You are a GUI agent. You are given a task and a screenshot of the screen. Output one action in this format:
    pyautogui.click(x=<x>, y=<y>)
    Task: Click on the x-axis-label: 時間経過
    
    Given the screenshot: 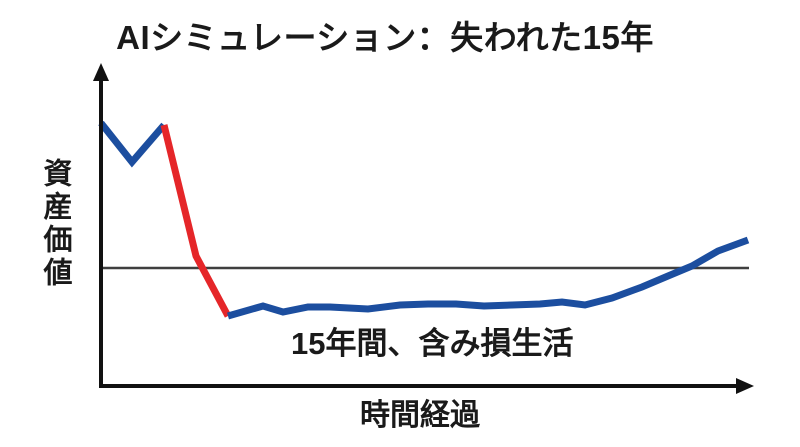 What is the action you would take?
    pyautogui.click(x=420, y=415)
    